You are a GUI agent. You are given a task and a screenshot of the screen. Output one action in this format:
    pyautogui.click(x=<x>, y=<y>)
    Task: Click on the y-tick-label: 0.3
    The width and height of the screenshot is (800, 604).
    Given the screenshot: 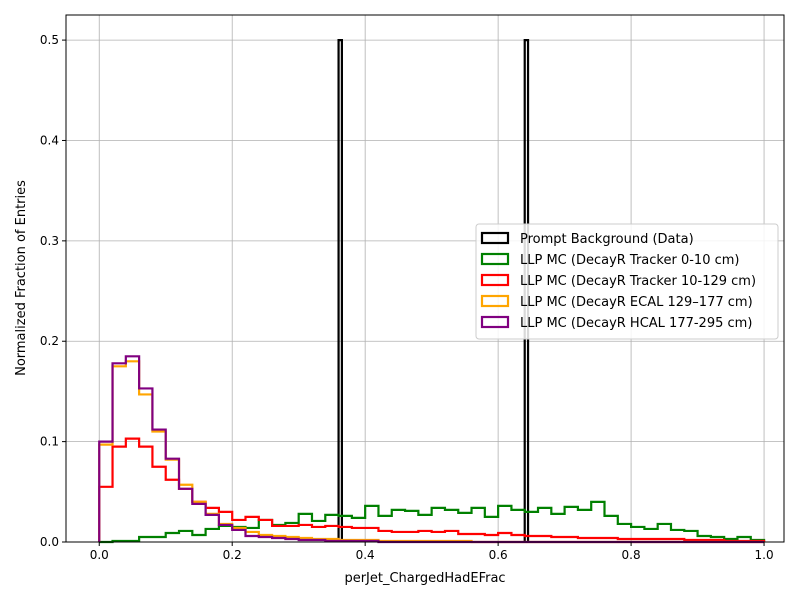 What is the action you would take?
    pyautogui.click(x=49, y=241)
    